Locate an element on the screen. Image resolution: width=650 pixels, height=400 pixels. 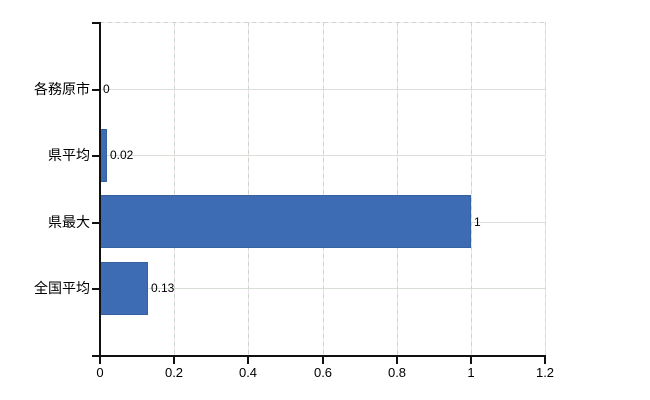
bar-value-label: 0.13 is located at coordinates (163, 288).